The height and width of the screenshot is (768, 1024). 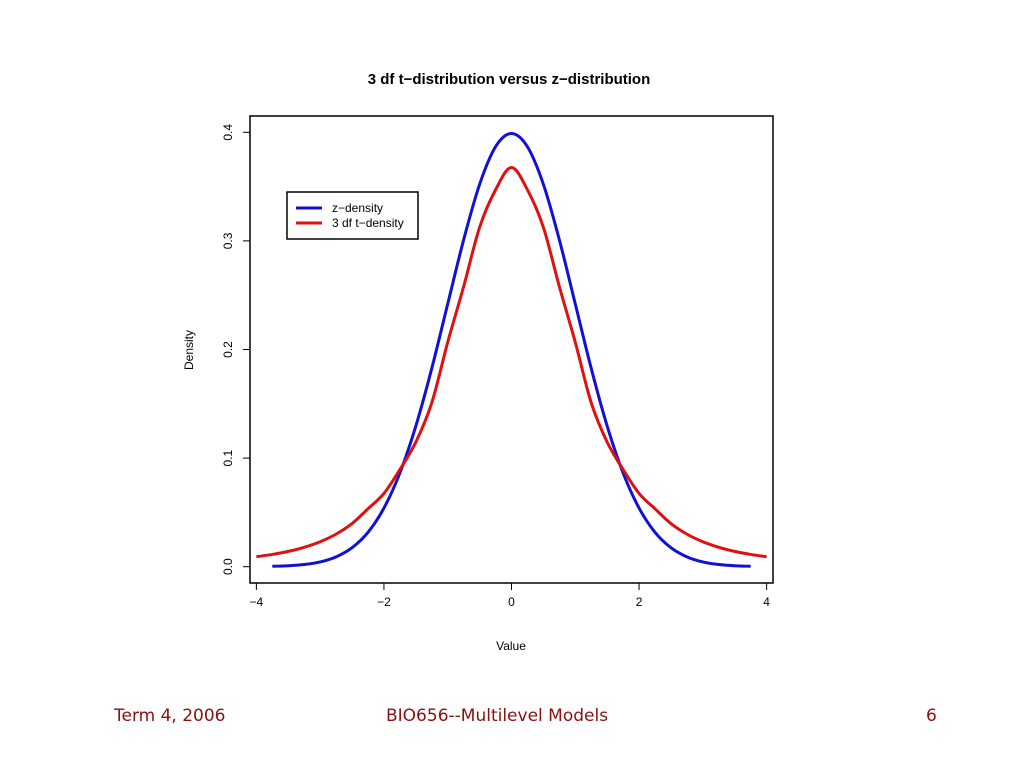 I want to click on legend-label-z-density: z−density, so click(x=357, y=208).